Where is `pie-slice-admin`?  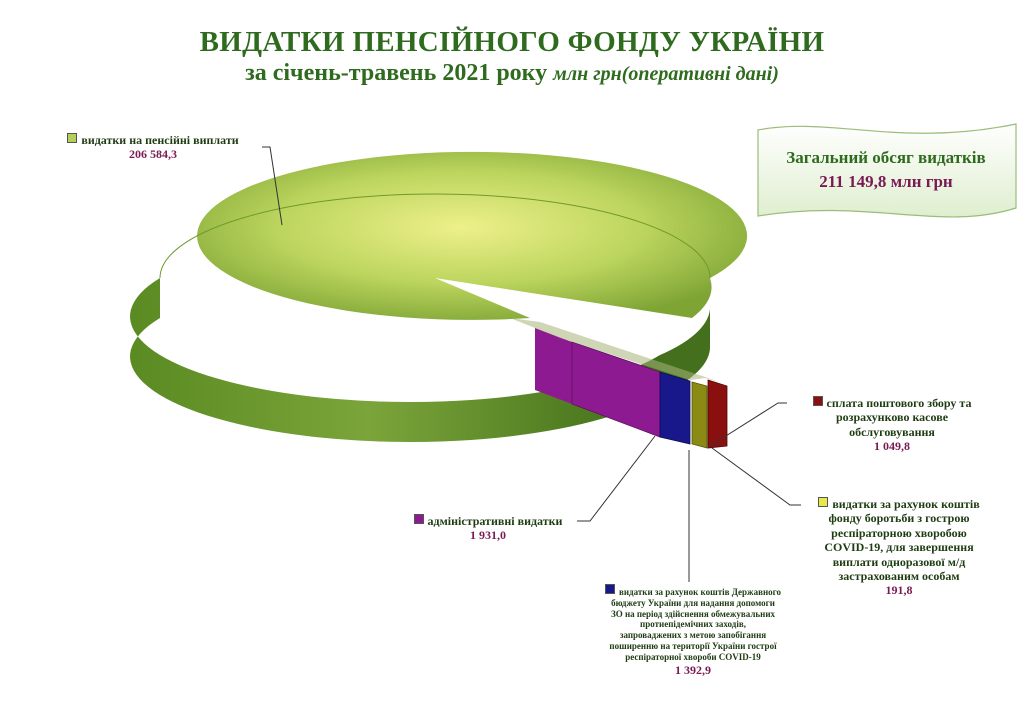 pie-slice-admin is located at coordinates (553, 366).